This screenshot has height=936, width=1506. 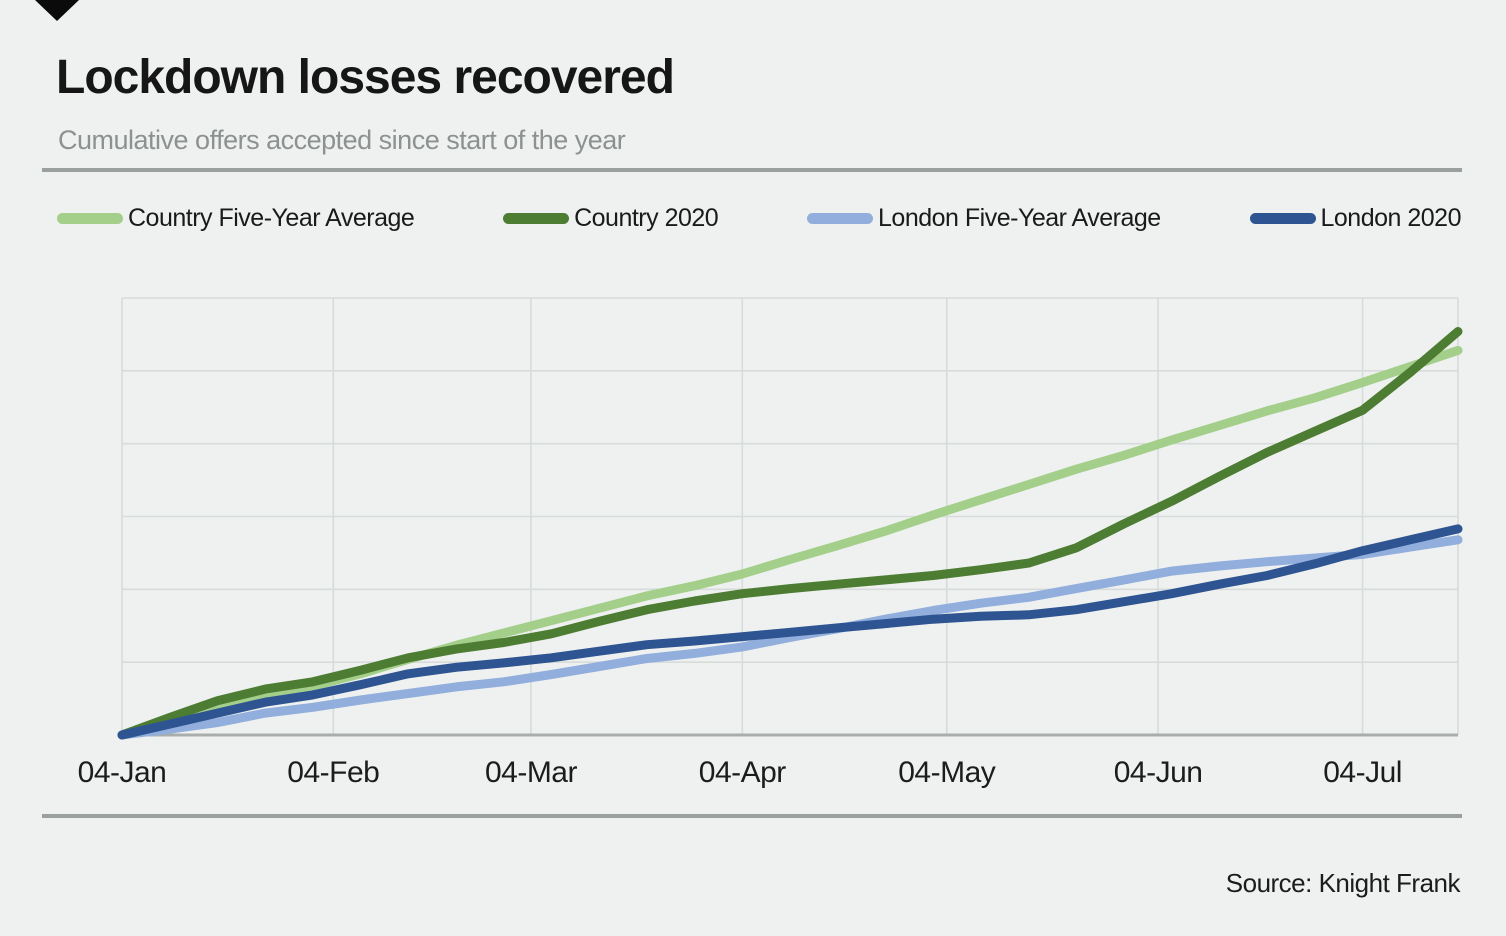 What do you see at coordinates (752, 170) in the screenshot?
I see `header-divider` at bounding box center [752, 170].